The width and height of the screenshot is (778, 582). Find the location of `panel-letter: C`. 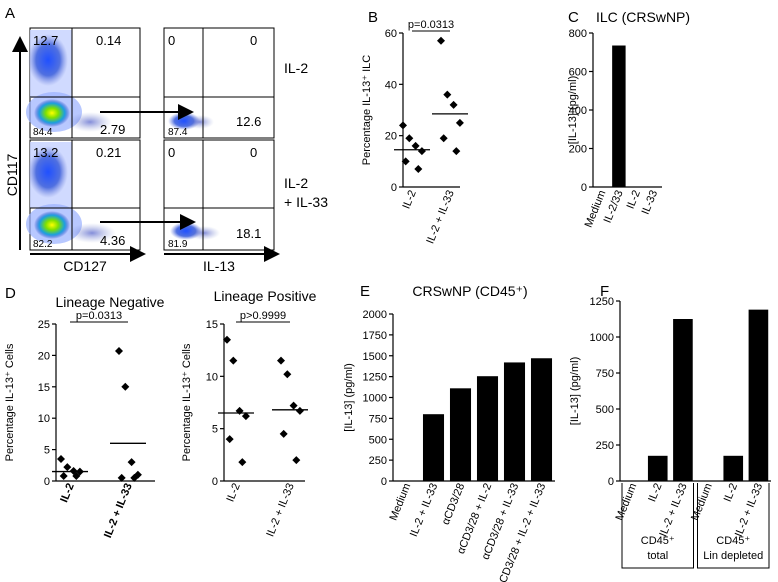

panel-letter: C is located at coordinates (573, 17).